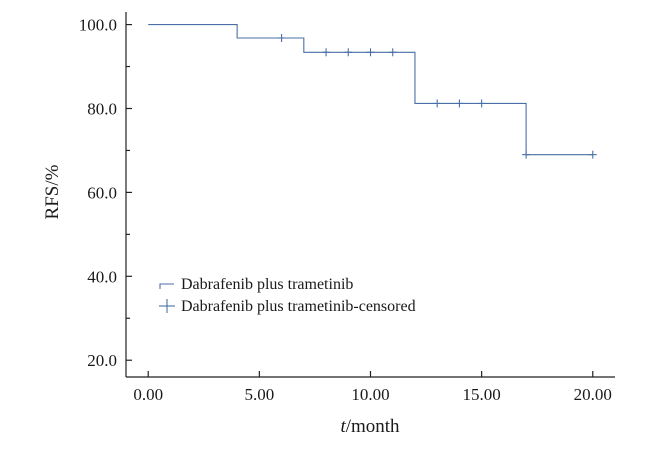  Describe the element at coordinates (370, 394) in the screenshot. I see `x-tick-label: 10.00` at that location.